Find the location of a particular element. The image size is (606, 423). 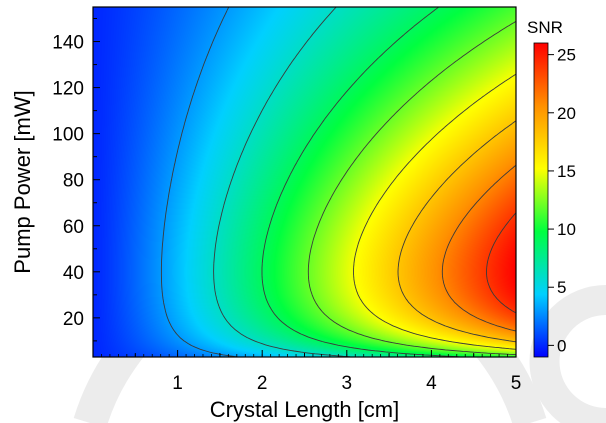

colorbar: 0 5 10 15 20 25 is located at coordinates (554, 200).